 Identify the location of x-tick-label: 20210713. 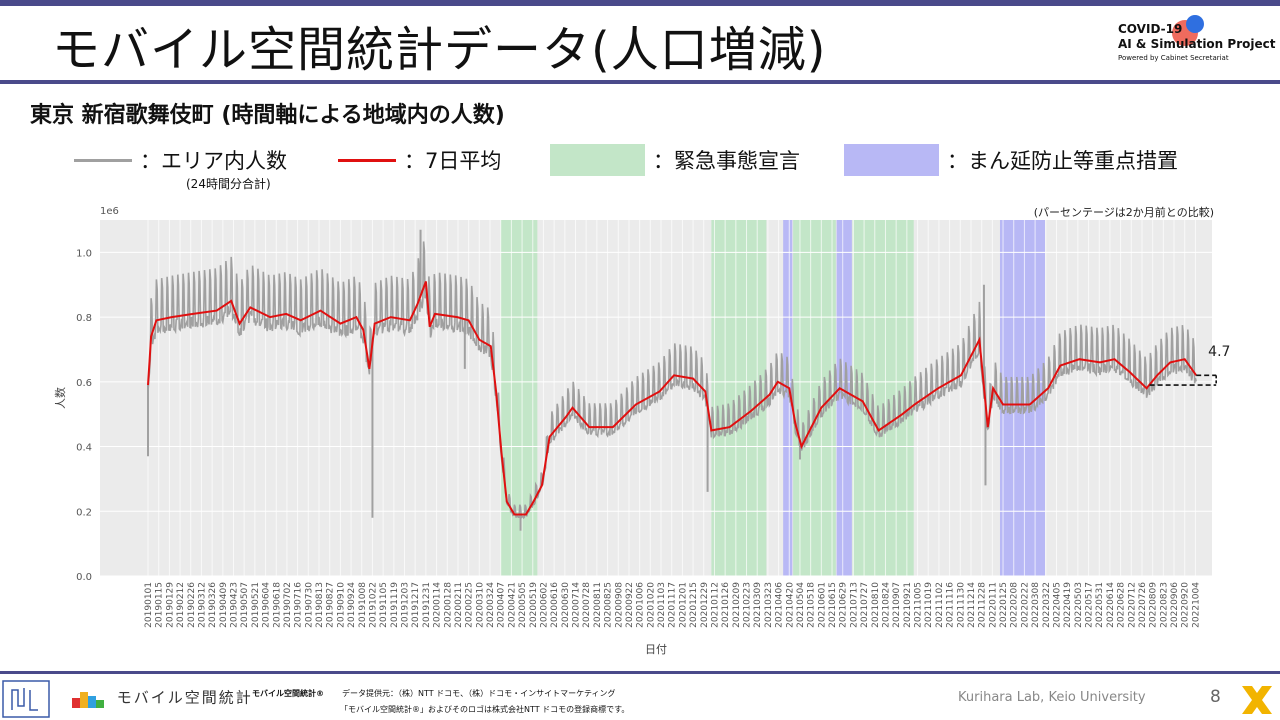
(854, 605).